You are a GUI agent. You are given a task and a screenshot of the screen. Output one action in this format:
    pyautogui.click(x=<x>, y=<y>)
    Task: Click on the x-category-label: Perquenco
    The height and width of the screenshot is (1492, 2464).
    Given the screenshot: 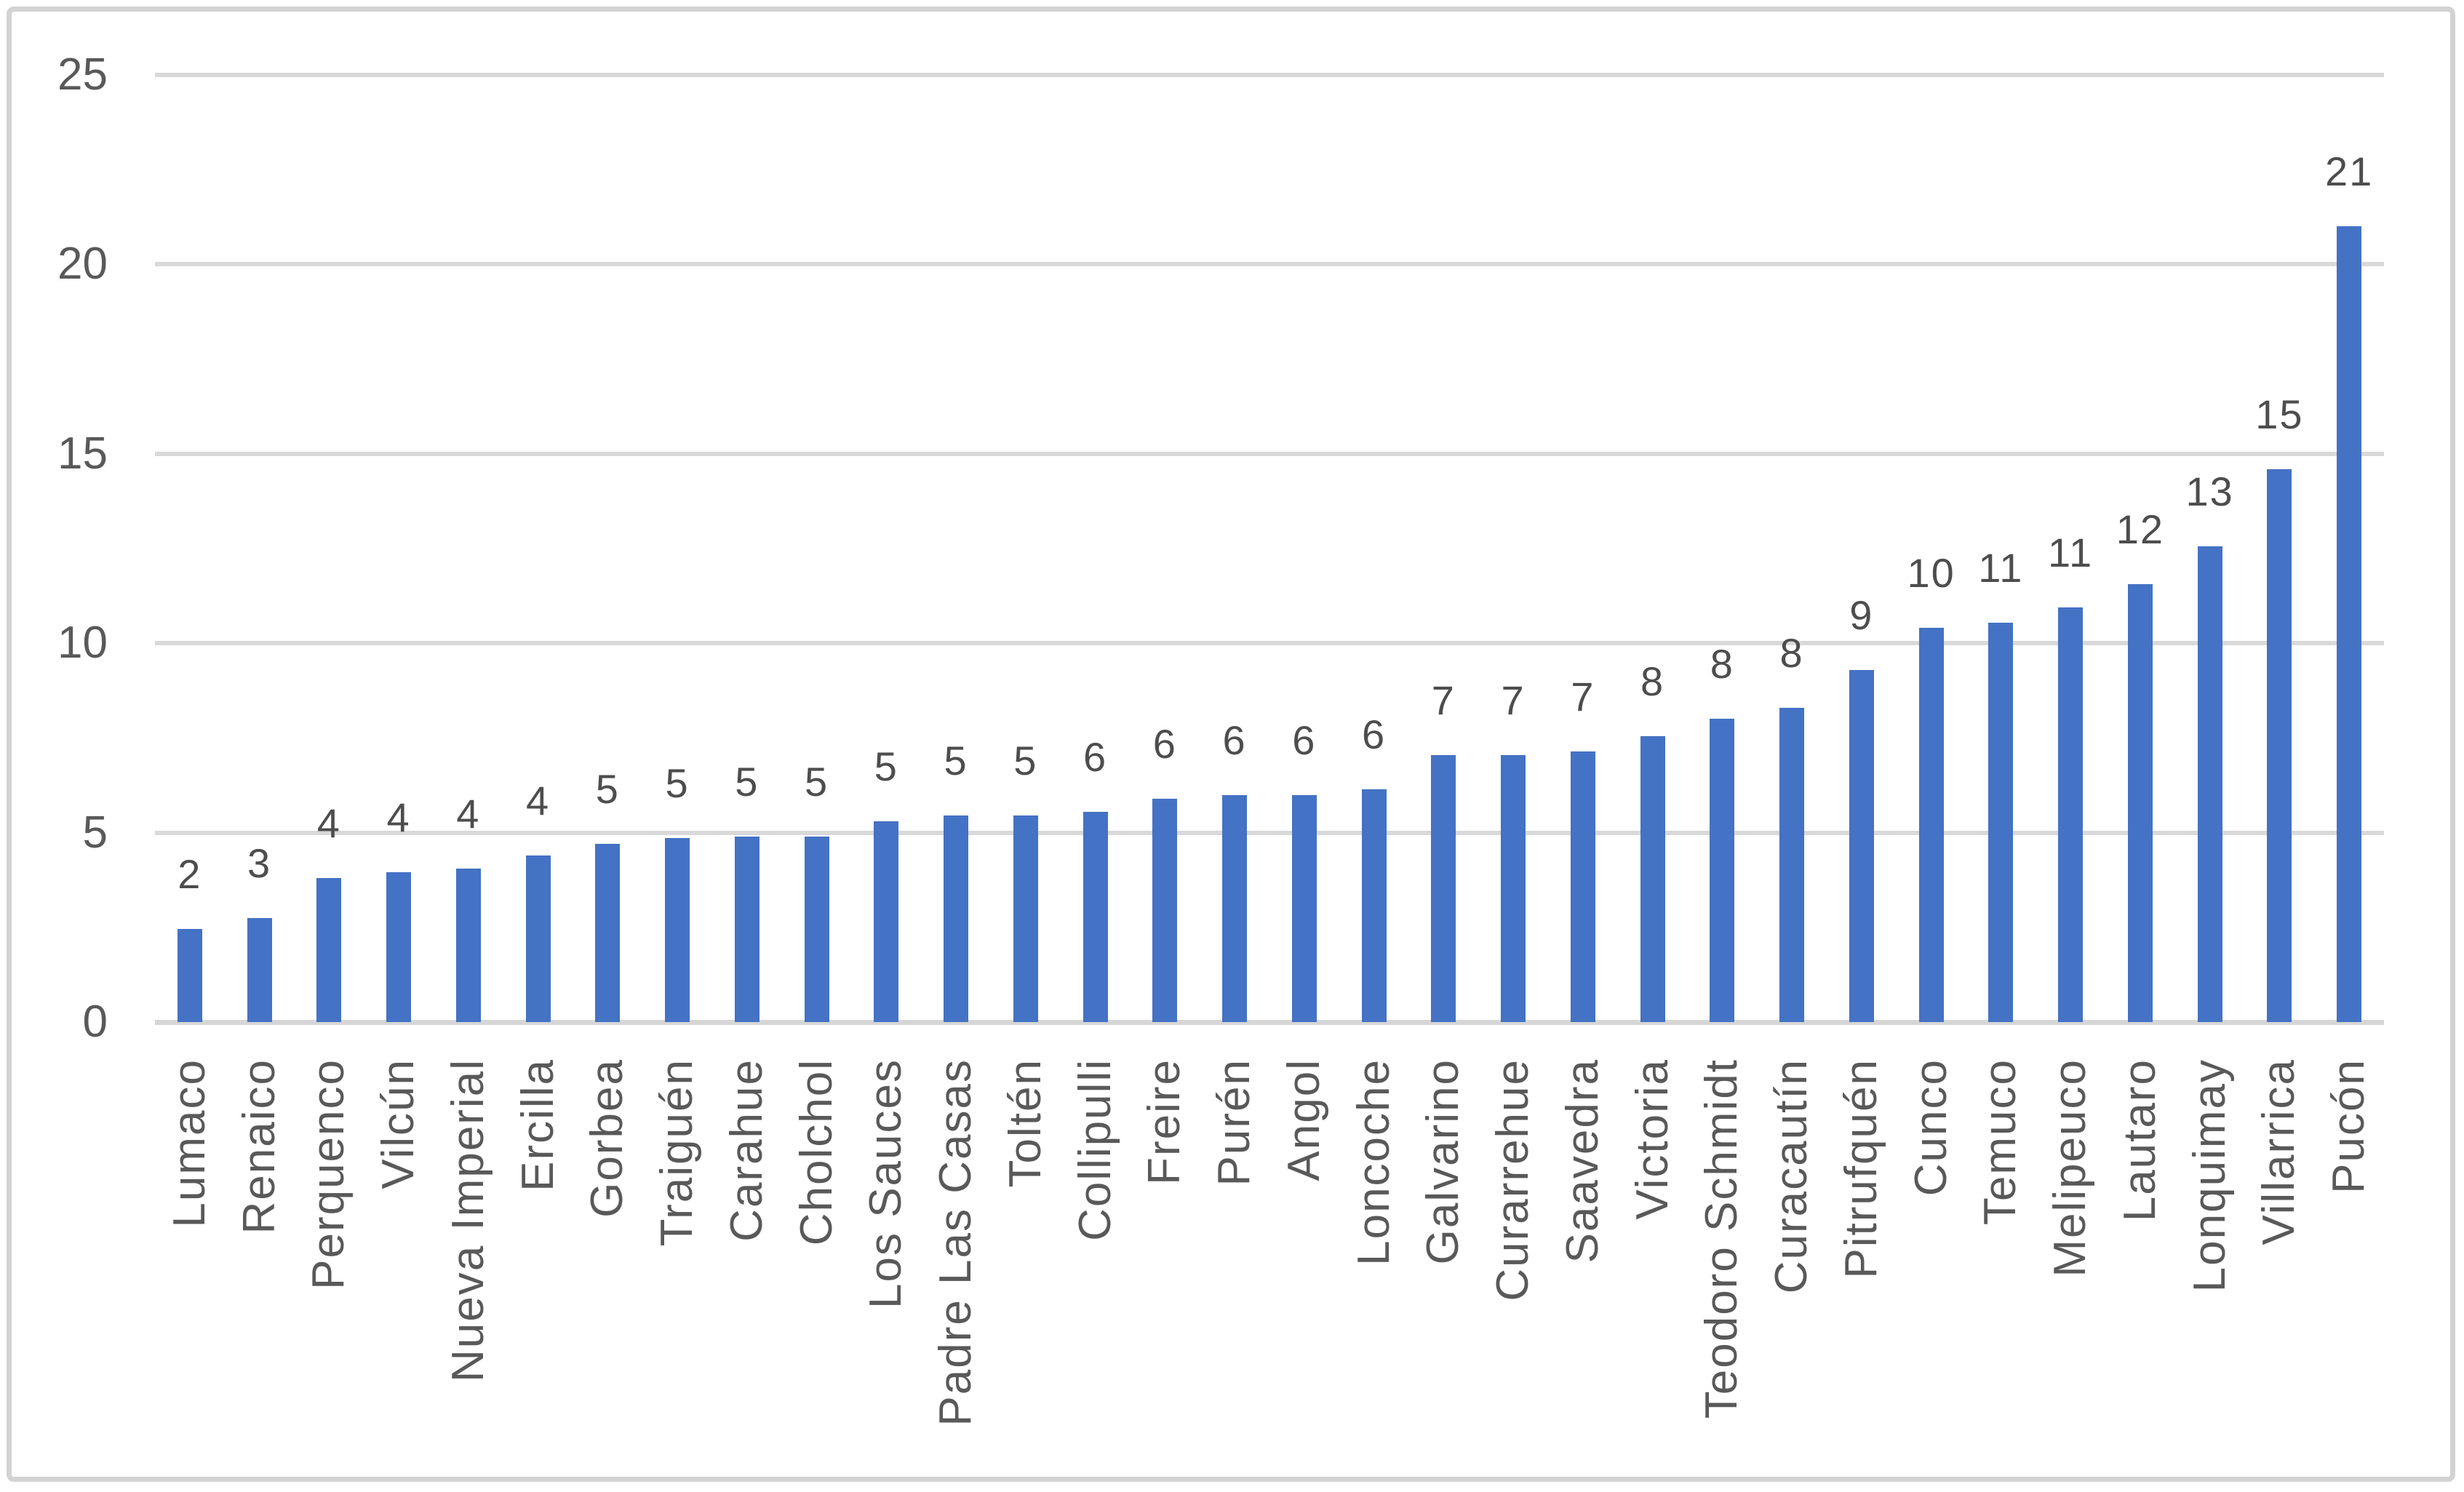 What is the action you would take?
    pyautogui.click(x=328, y=1174)
    